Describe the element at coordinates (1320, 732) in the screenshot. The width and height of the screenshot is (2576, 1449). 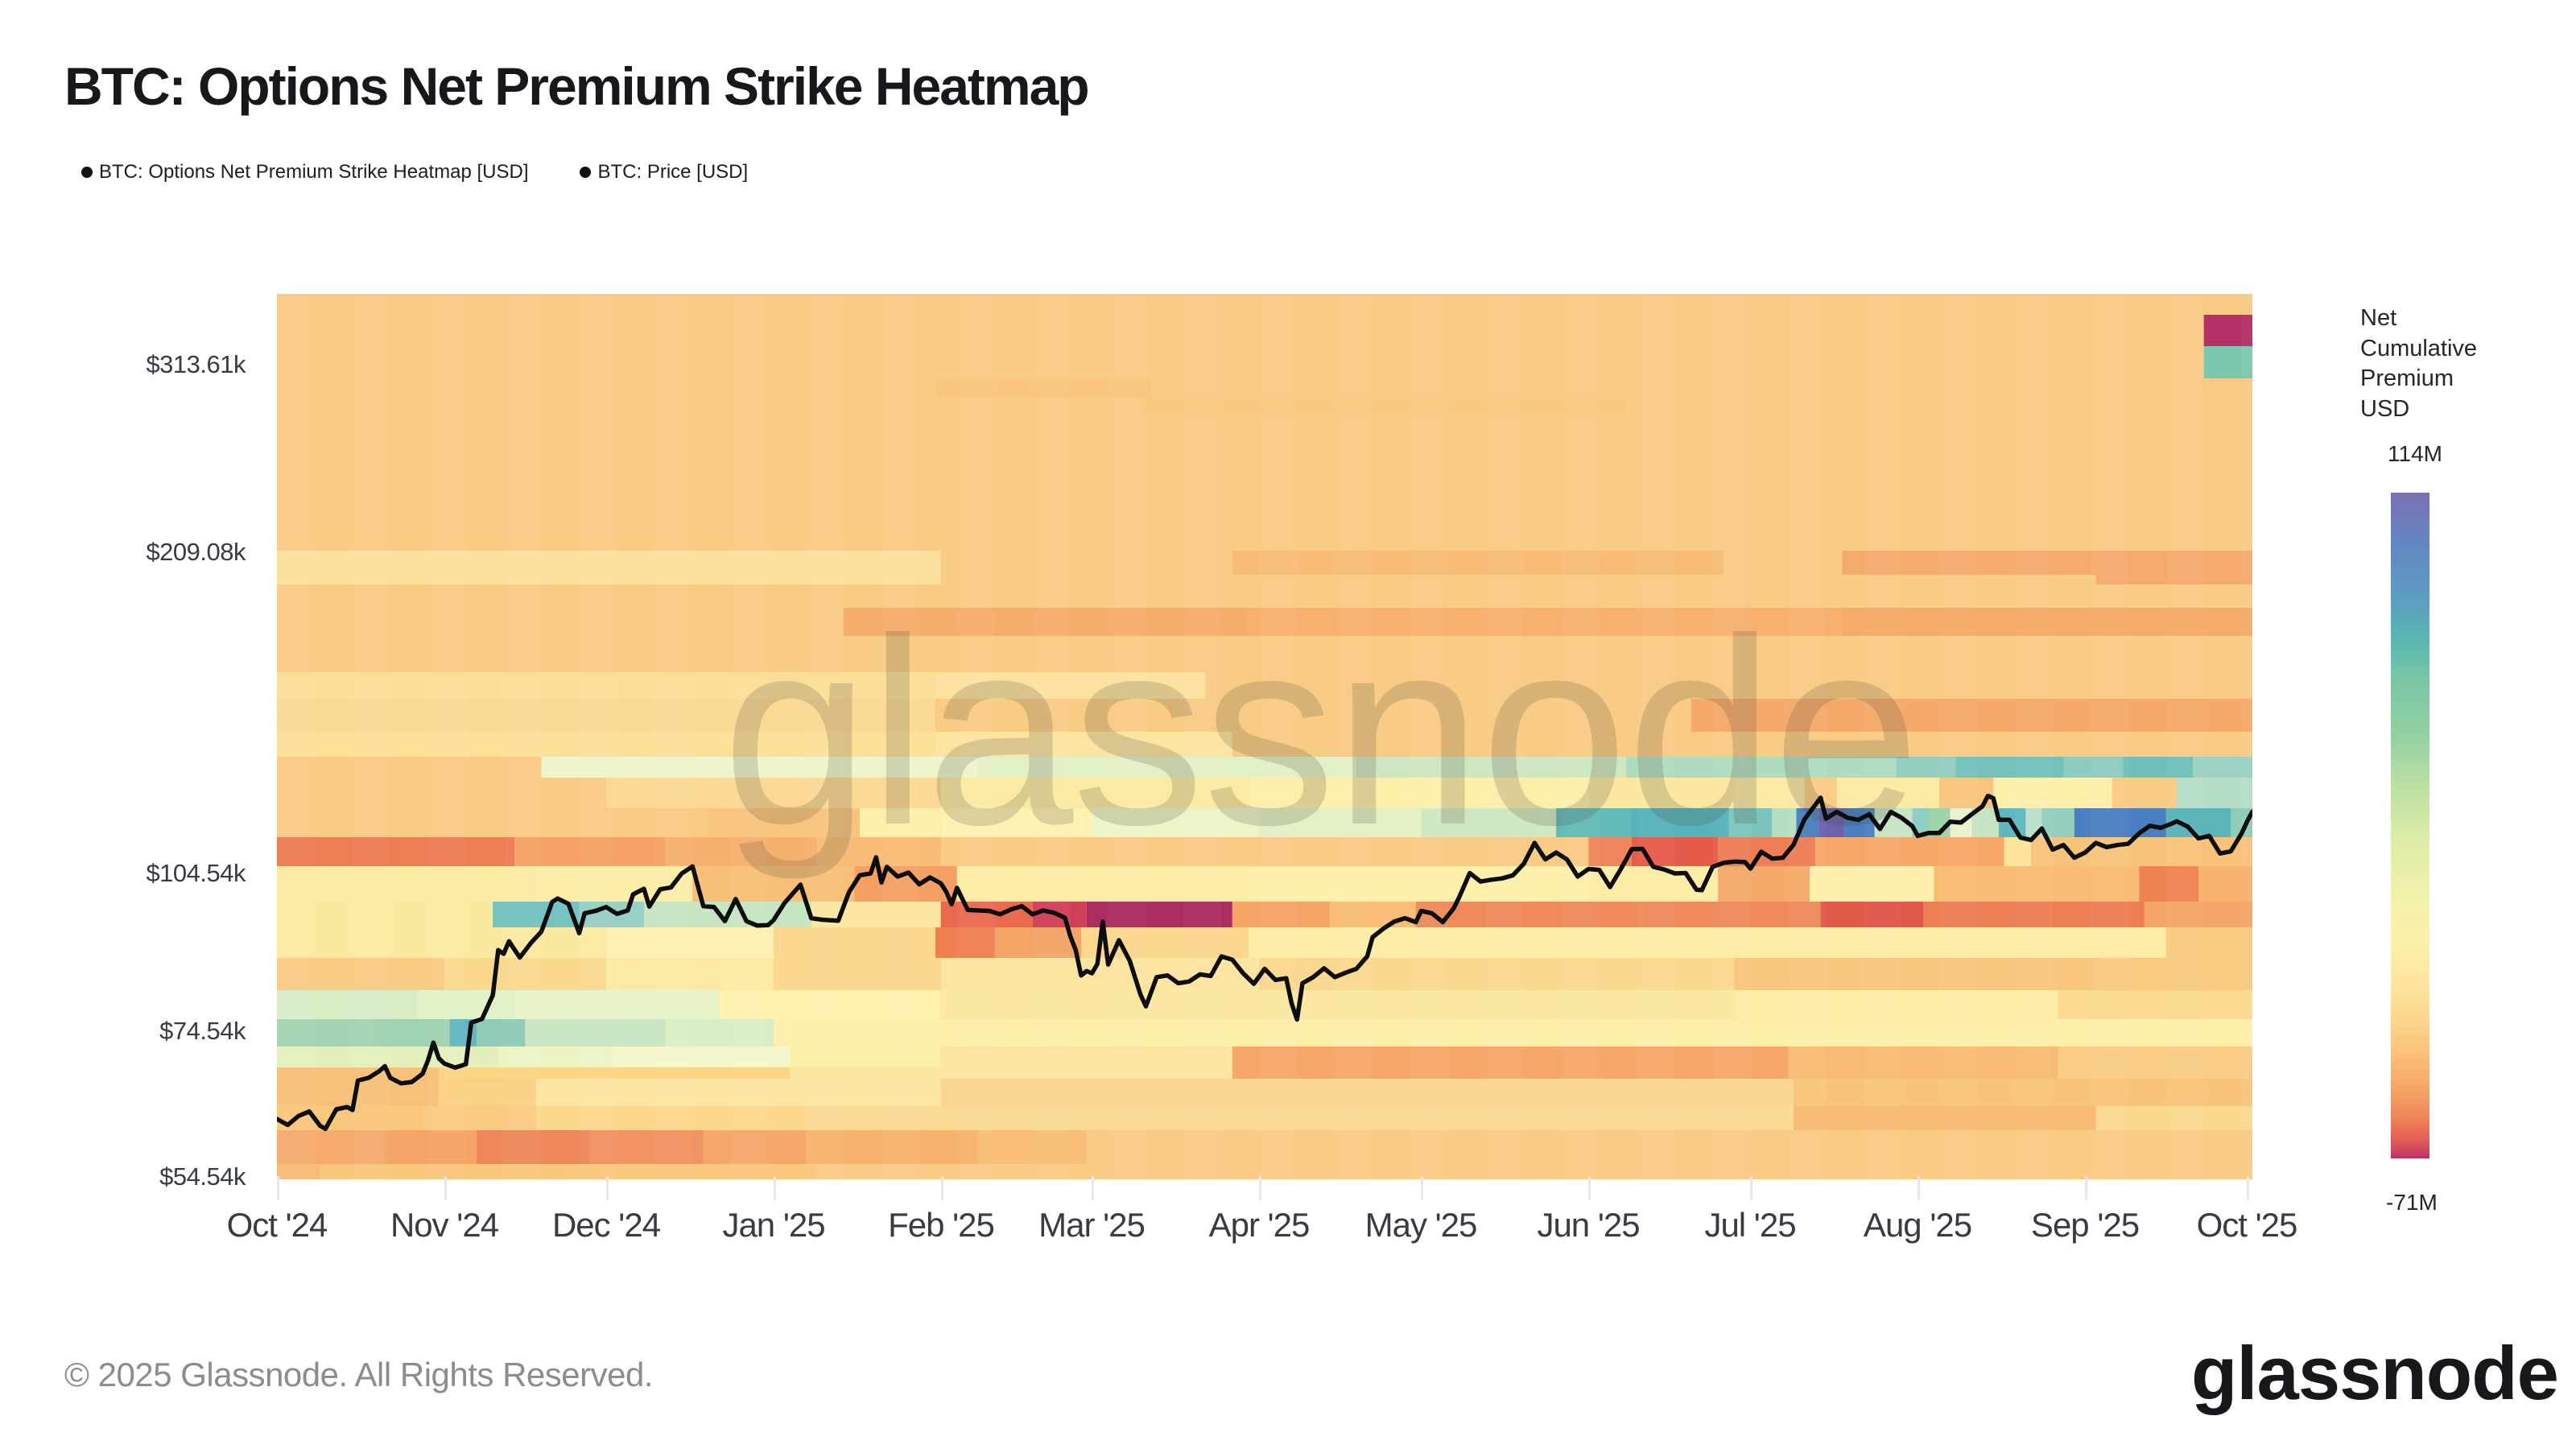
I see `svg-text: glassnode` at that location.